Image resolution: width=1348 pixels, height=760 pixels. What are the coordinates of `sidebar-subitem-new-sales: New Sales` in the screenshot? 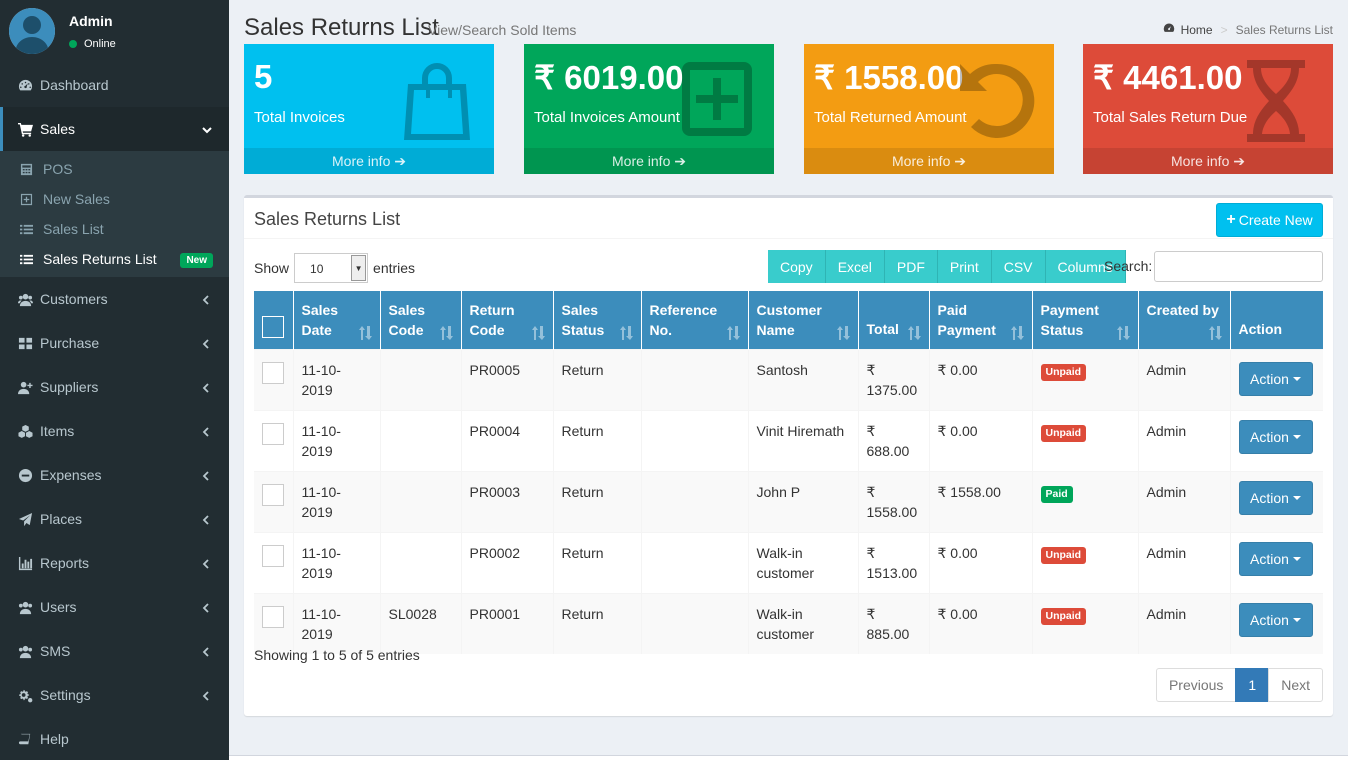 It's located at (114, 199).